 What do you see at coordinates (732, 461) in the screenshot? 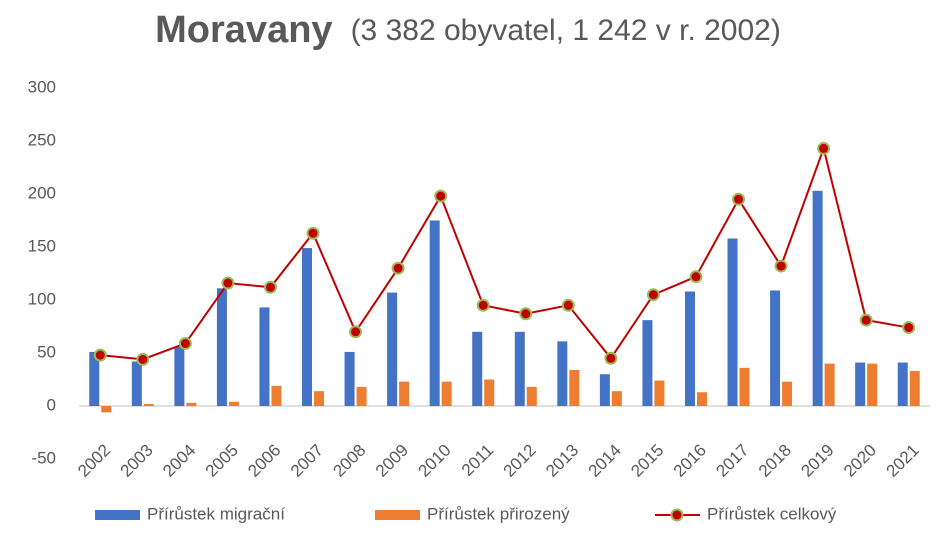
I see `x-tick-label: 2017` at bounding box center [732, 461].